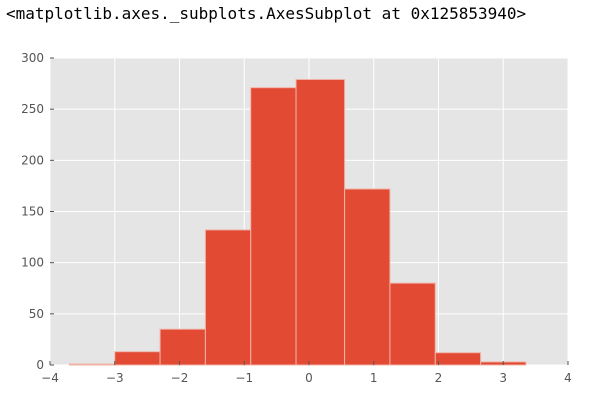  I want to click on x-tick-label: 4, so click(568, 378).